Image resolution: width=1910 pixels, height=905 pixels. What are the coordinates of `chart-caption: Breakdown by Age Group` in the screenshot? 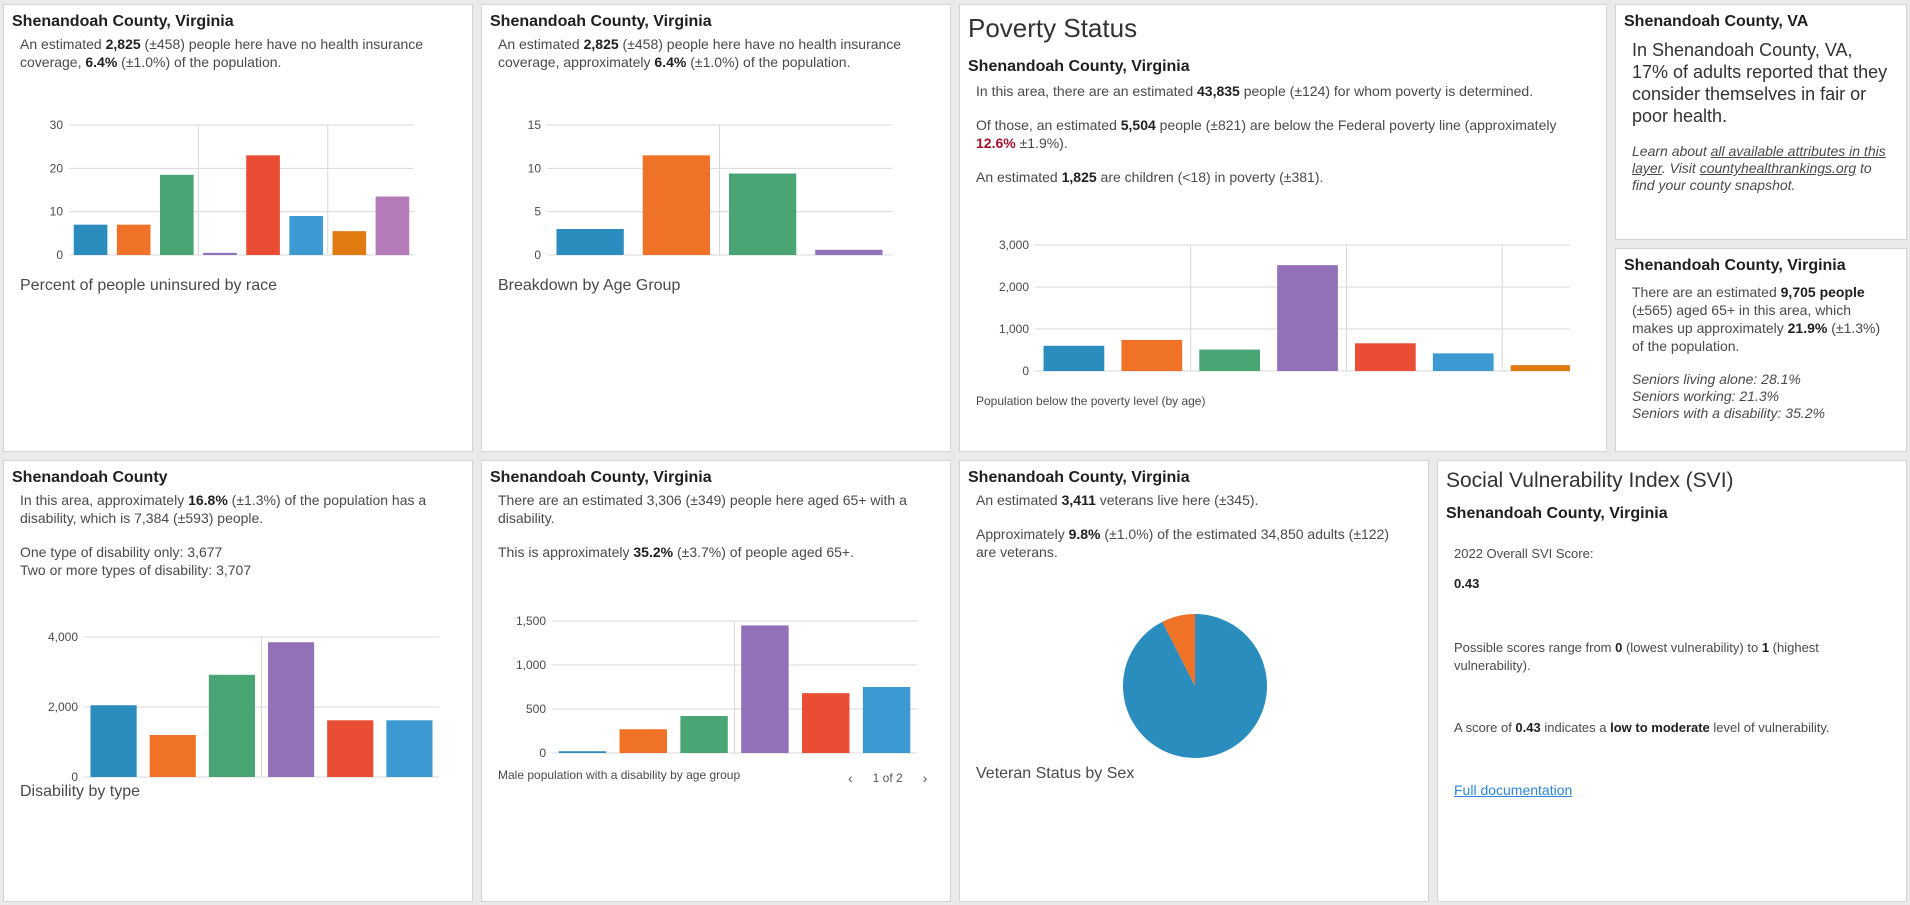 It's located at (589, 285).